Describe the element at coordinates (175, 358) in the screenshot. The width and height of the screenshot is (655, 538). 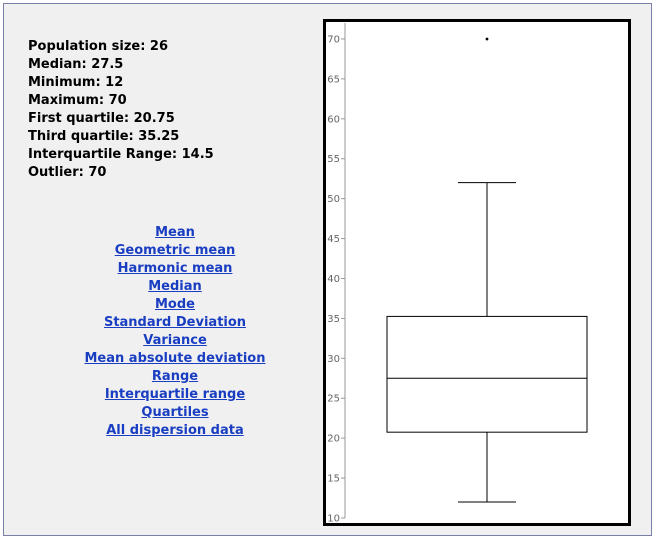
I see `link-mean-absolute-deviation: Mean absolute deviation` at that location.